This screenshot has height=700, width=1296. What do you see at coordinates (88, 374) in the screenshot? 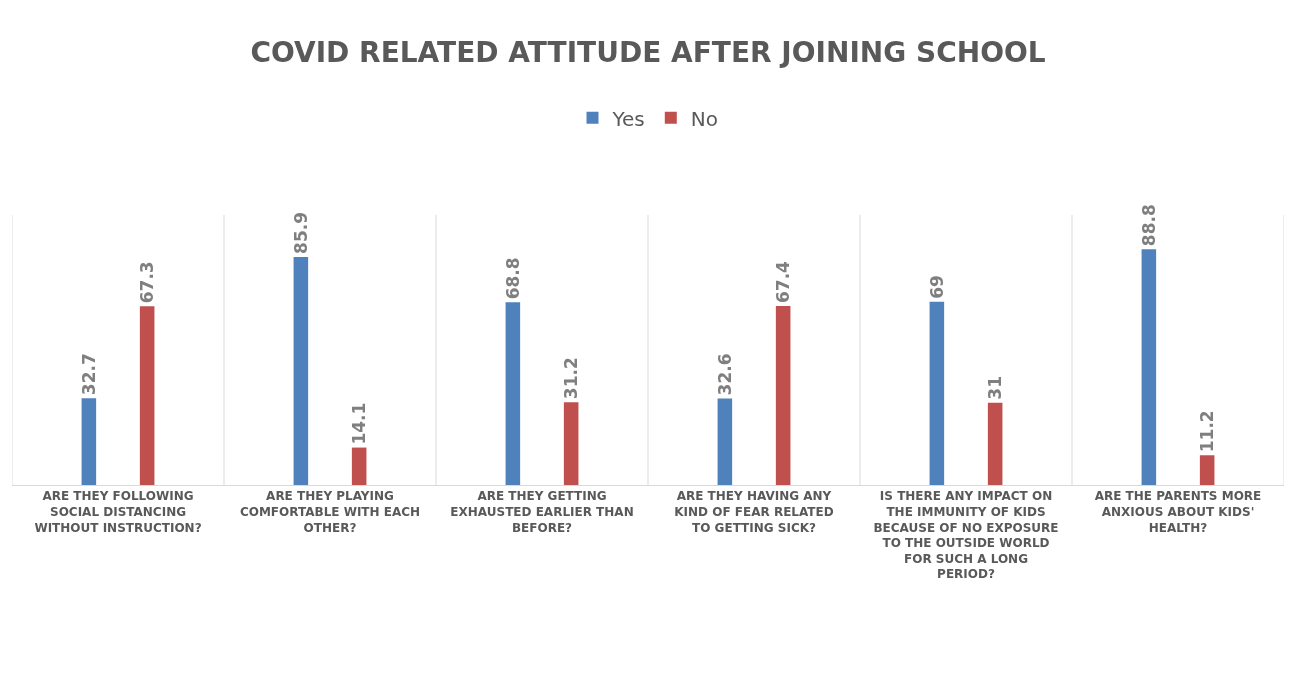
I see `data-label: 32.7` at bounding box center [88, 374].